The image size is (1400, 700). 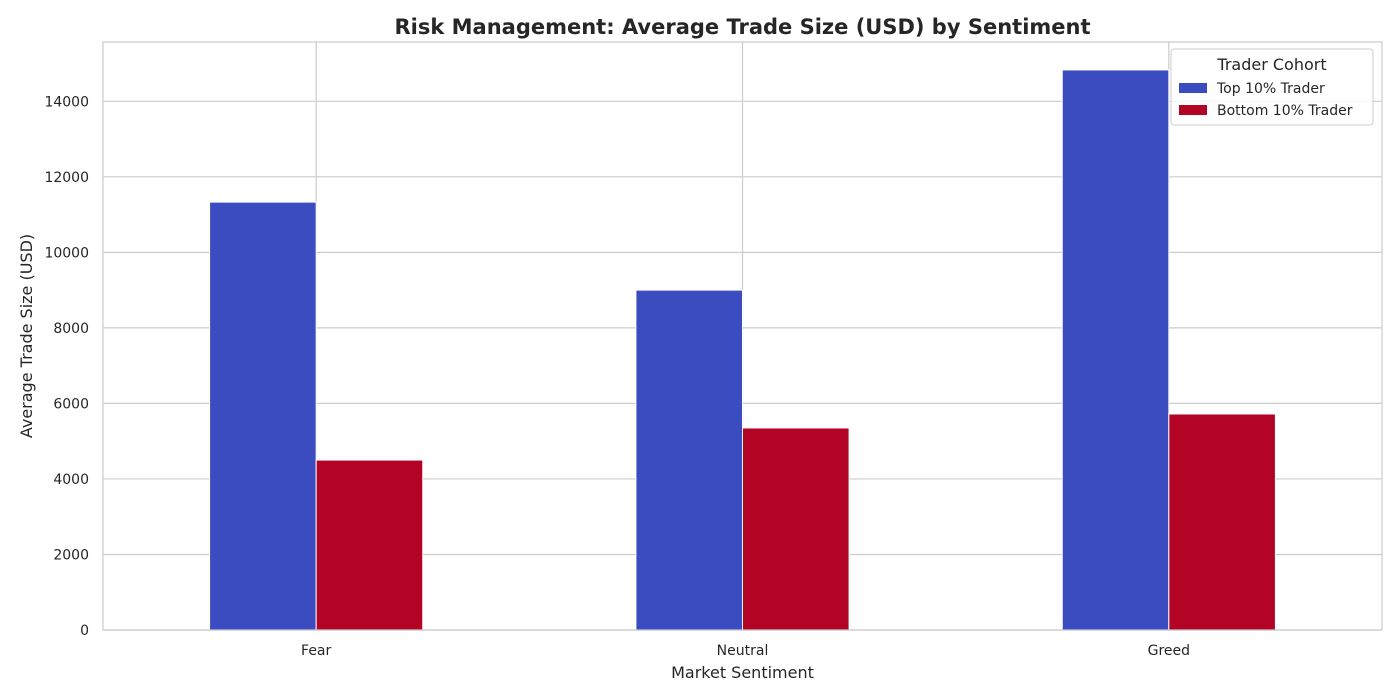 I want to click on y-tick-label: 14000, so click(x=66, y=102).